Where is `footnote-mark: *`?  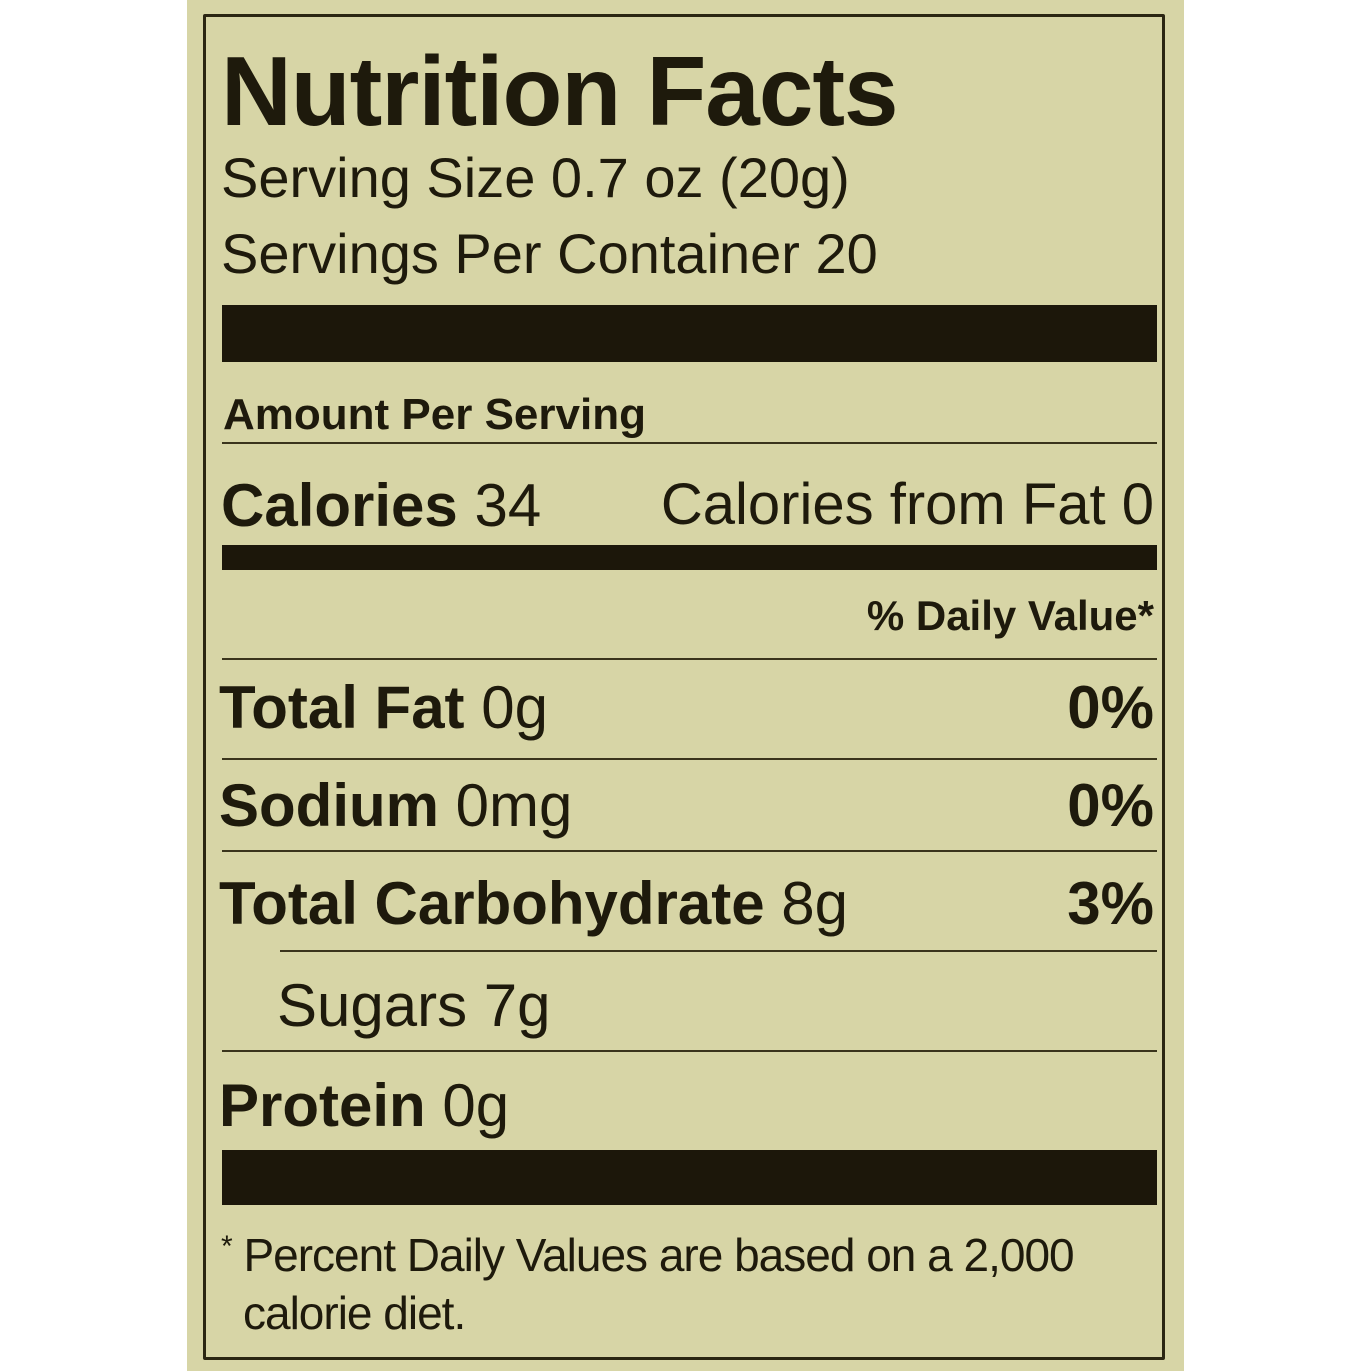 footnote-mark: * is located at coordinates (227, 1246).